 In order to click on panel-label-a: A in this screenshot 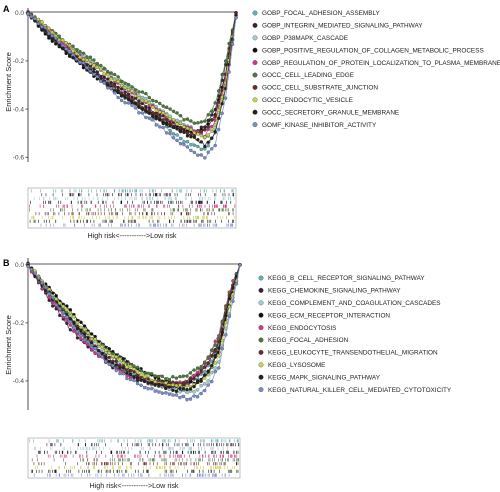, I will do `click(6, 9)`.